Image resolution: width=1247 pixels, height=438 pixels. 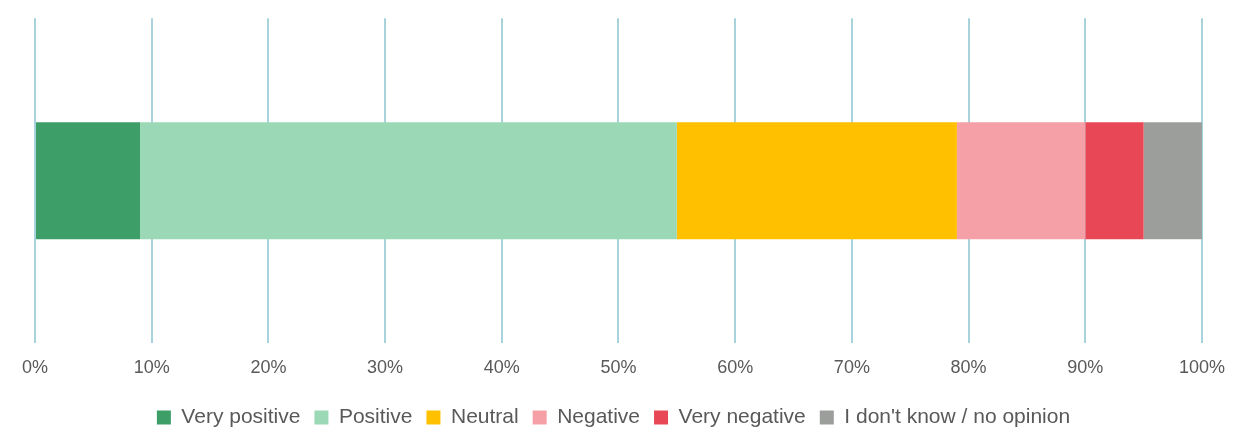 What do you see at coordinates (241, 416) in the screenshot?
I see `legend-label: Very positive` at bounding box center [241, 416].